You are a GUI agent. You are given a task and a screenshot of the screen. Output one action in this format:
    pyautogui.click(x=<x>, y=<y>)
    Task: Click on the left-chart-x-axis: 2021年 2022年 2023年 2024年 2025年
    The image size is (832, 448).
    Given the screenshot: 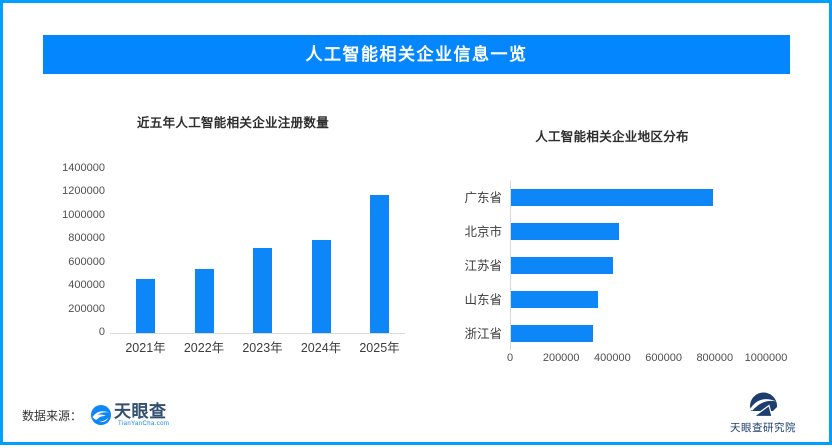 What is the action you would take?
    pyautogui.click(x=257, y=349)
    